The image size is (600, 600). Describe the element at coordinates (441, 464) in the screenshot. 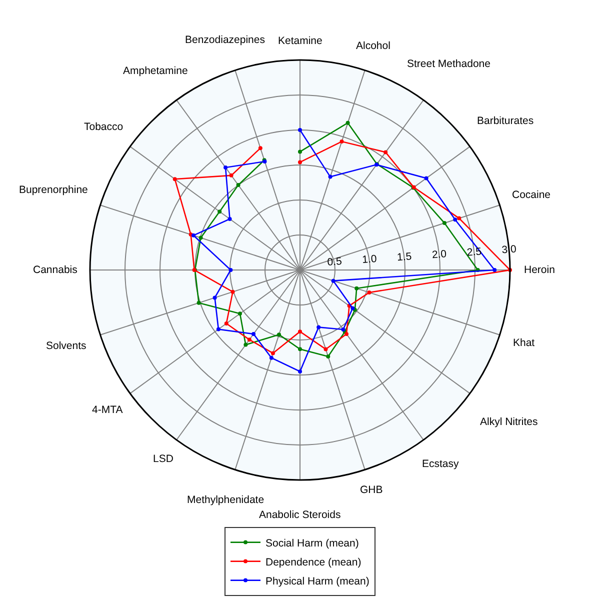

I see `spoke-label: Ecstasy` at that location.